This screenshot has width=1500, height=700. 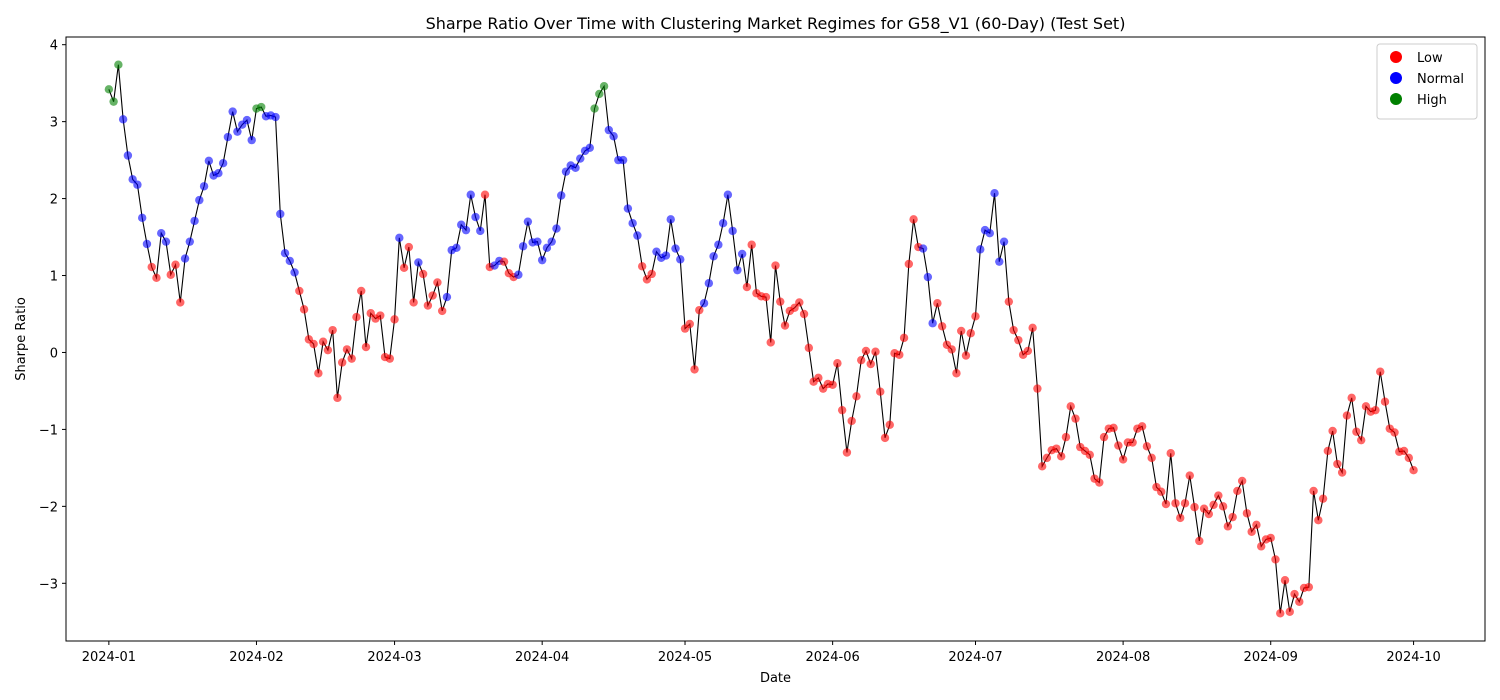 I want to click on x-tick-label: 2024-05, so click(x=685, y=657).